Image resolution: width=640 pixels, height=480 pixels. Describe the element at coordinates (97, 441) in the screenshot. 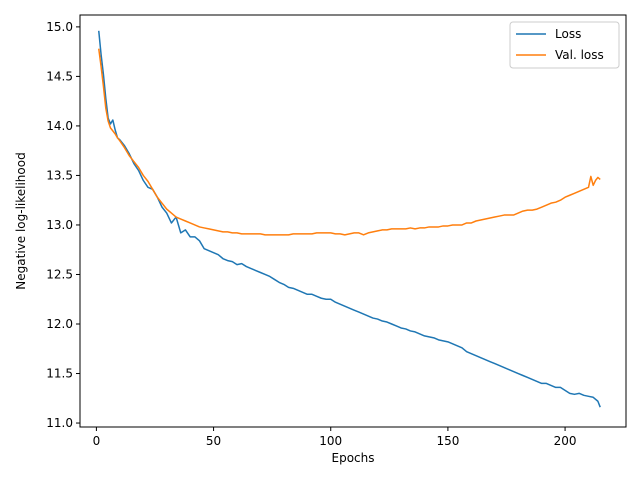

I see `x-tick-label: 0` at that location.